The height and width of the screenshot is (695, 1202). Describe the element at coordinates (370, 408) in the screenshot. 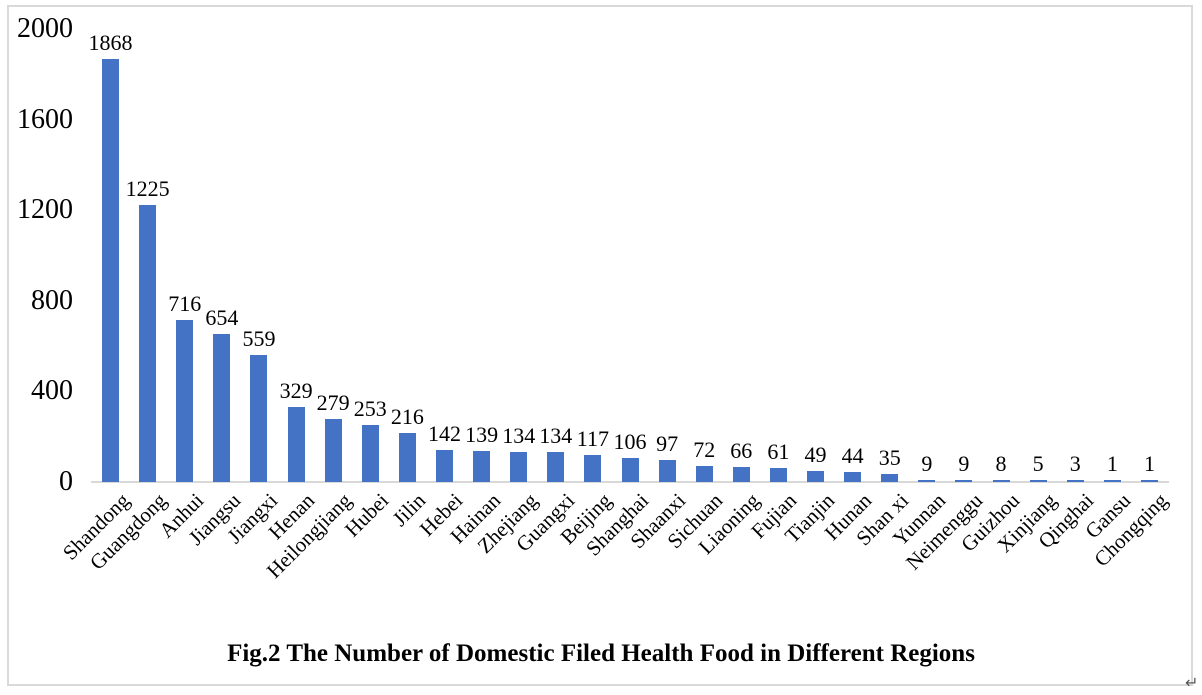

I see `data-label: 253` at that location.